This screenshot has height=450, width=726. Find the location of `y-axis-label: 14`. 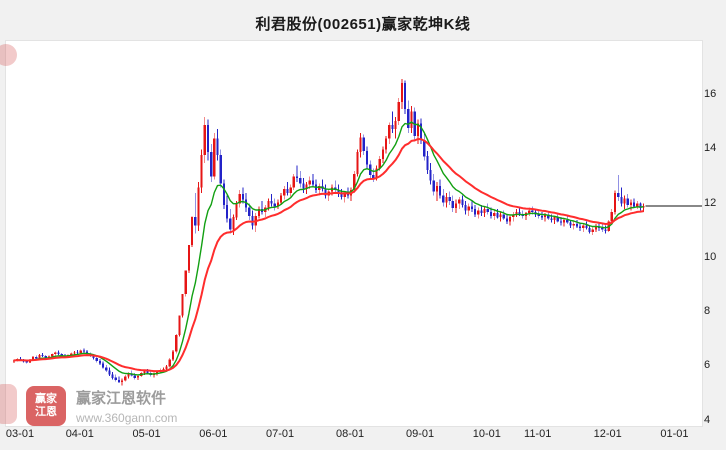

y-axis-label: 14 is located at coordinates (710, 148).